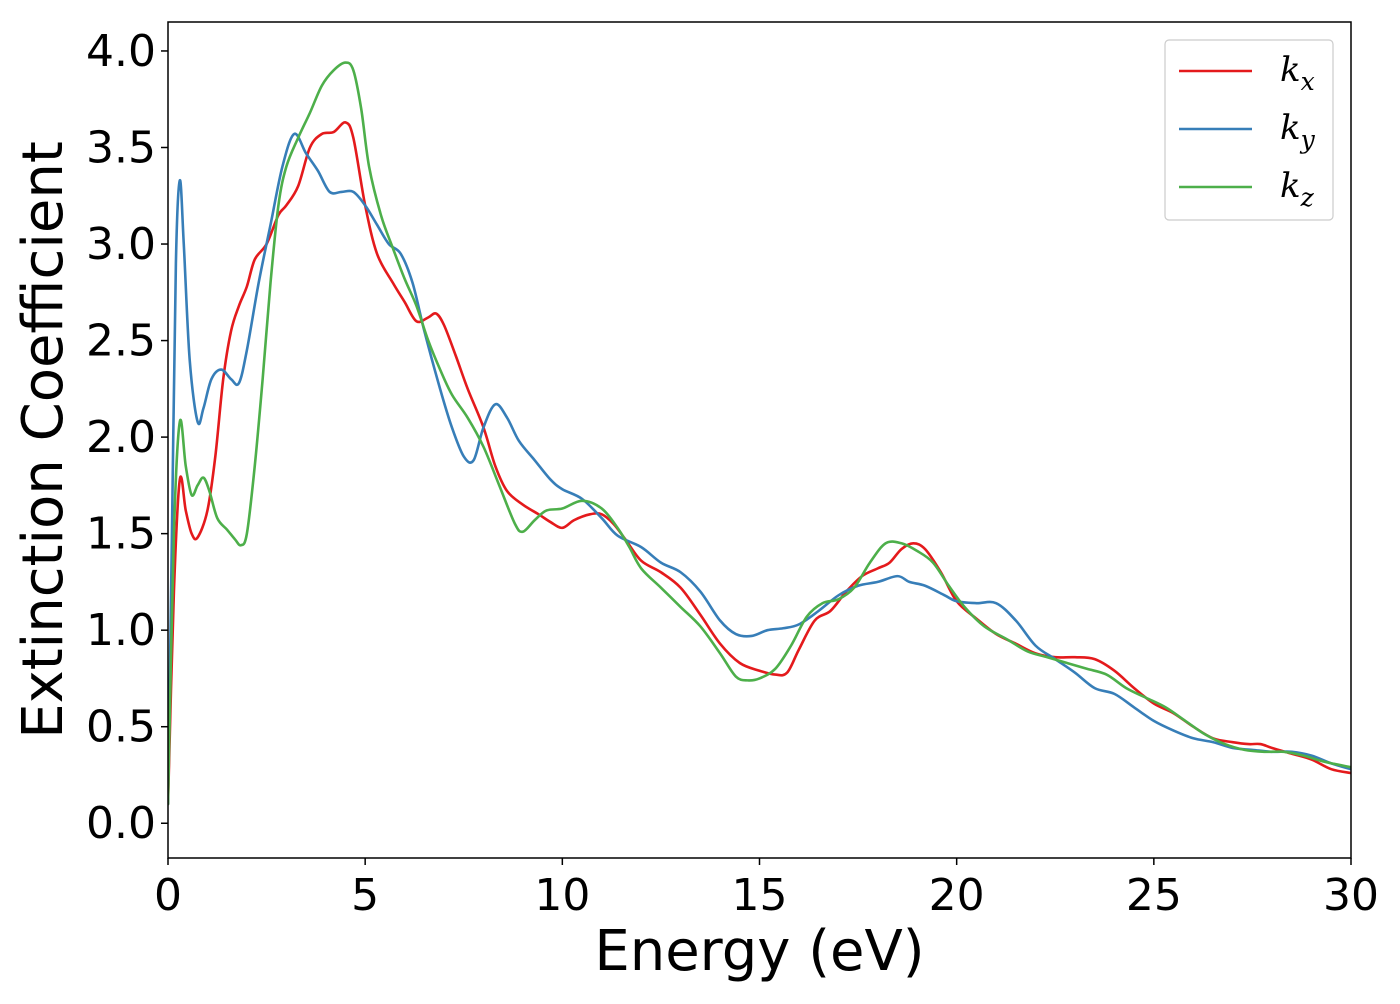 The height and width of the screenshot is (1004, 1400). What do you see at coordinates (1297, 189) in the screenshot?
I see `legend-label-kz: kz` at bounding box center [1297, 189].